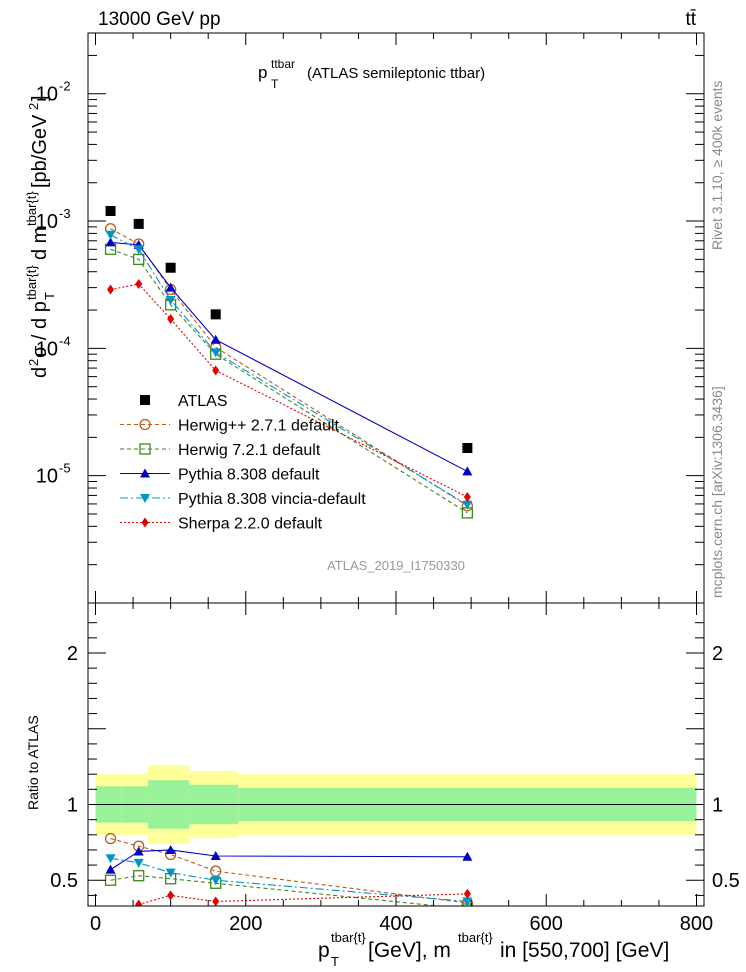  I want to click on plot-title: p ttbar T (ATLAS semileptonic ttbar), so click(371, 74).